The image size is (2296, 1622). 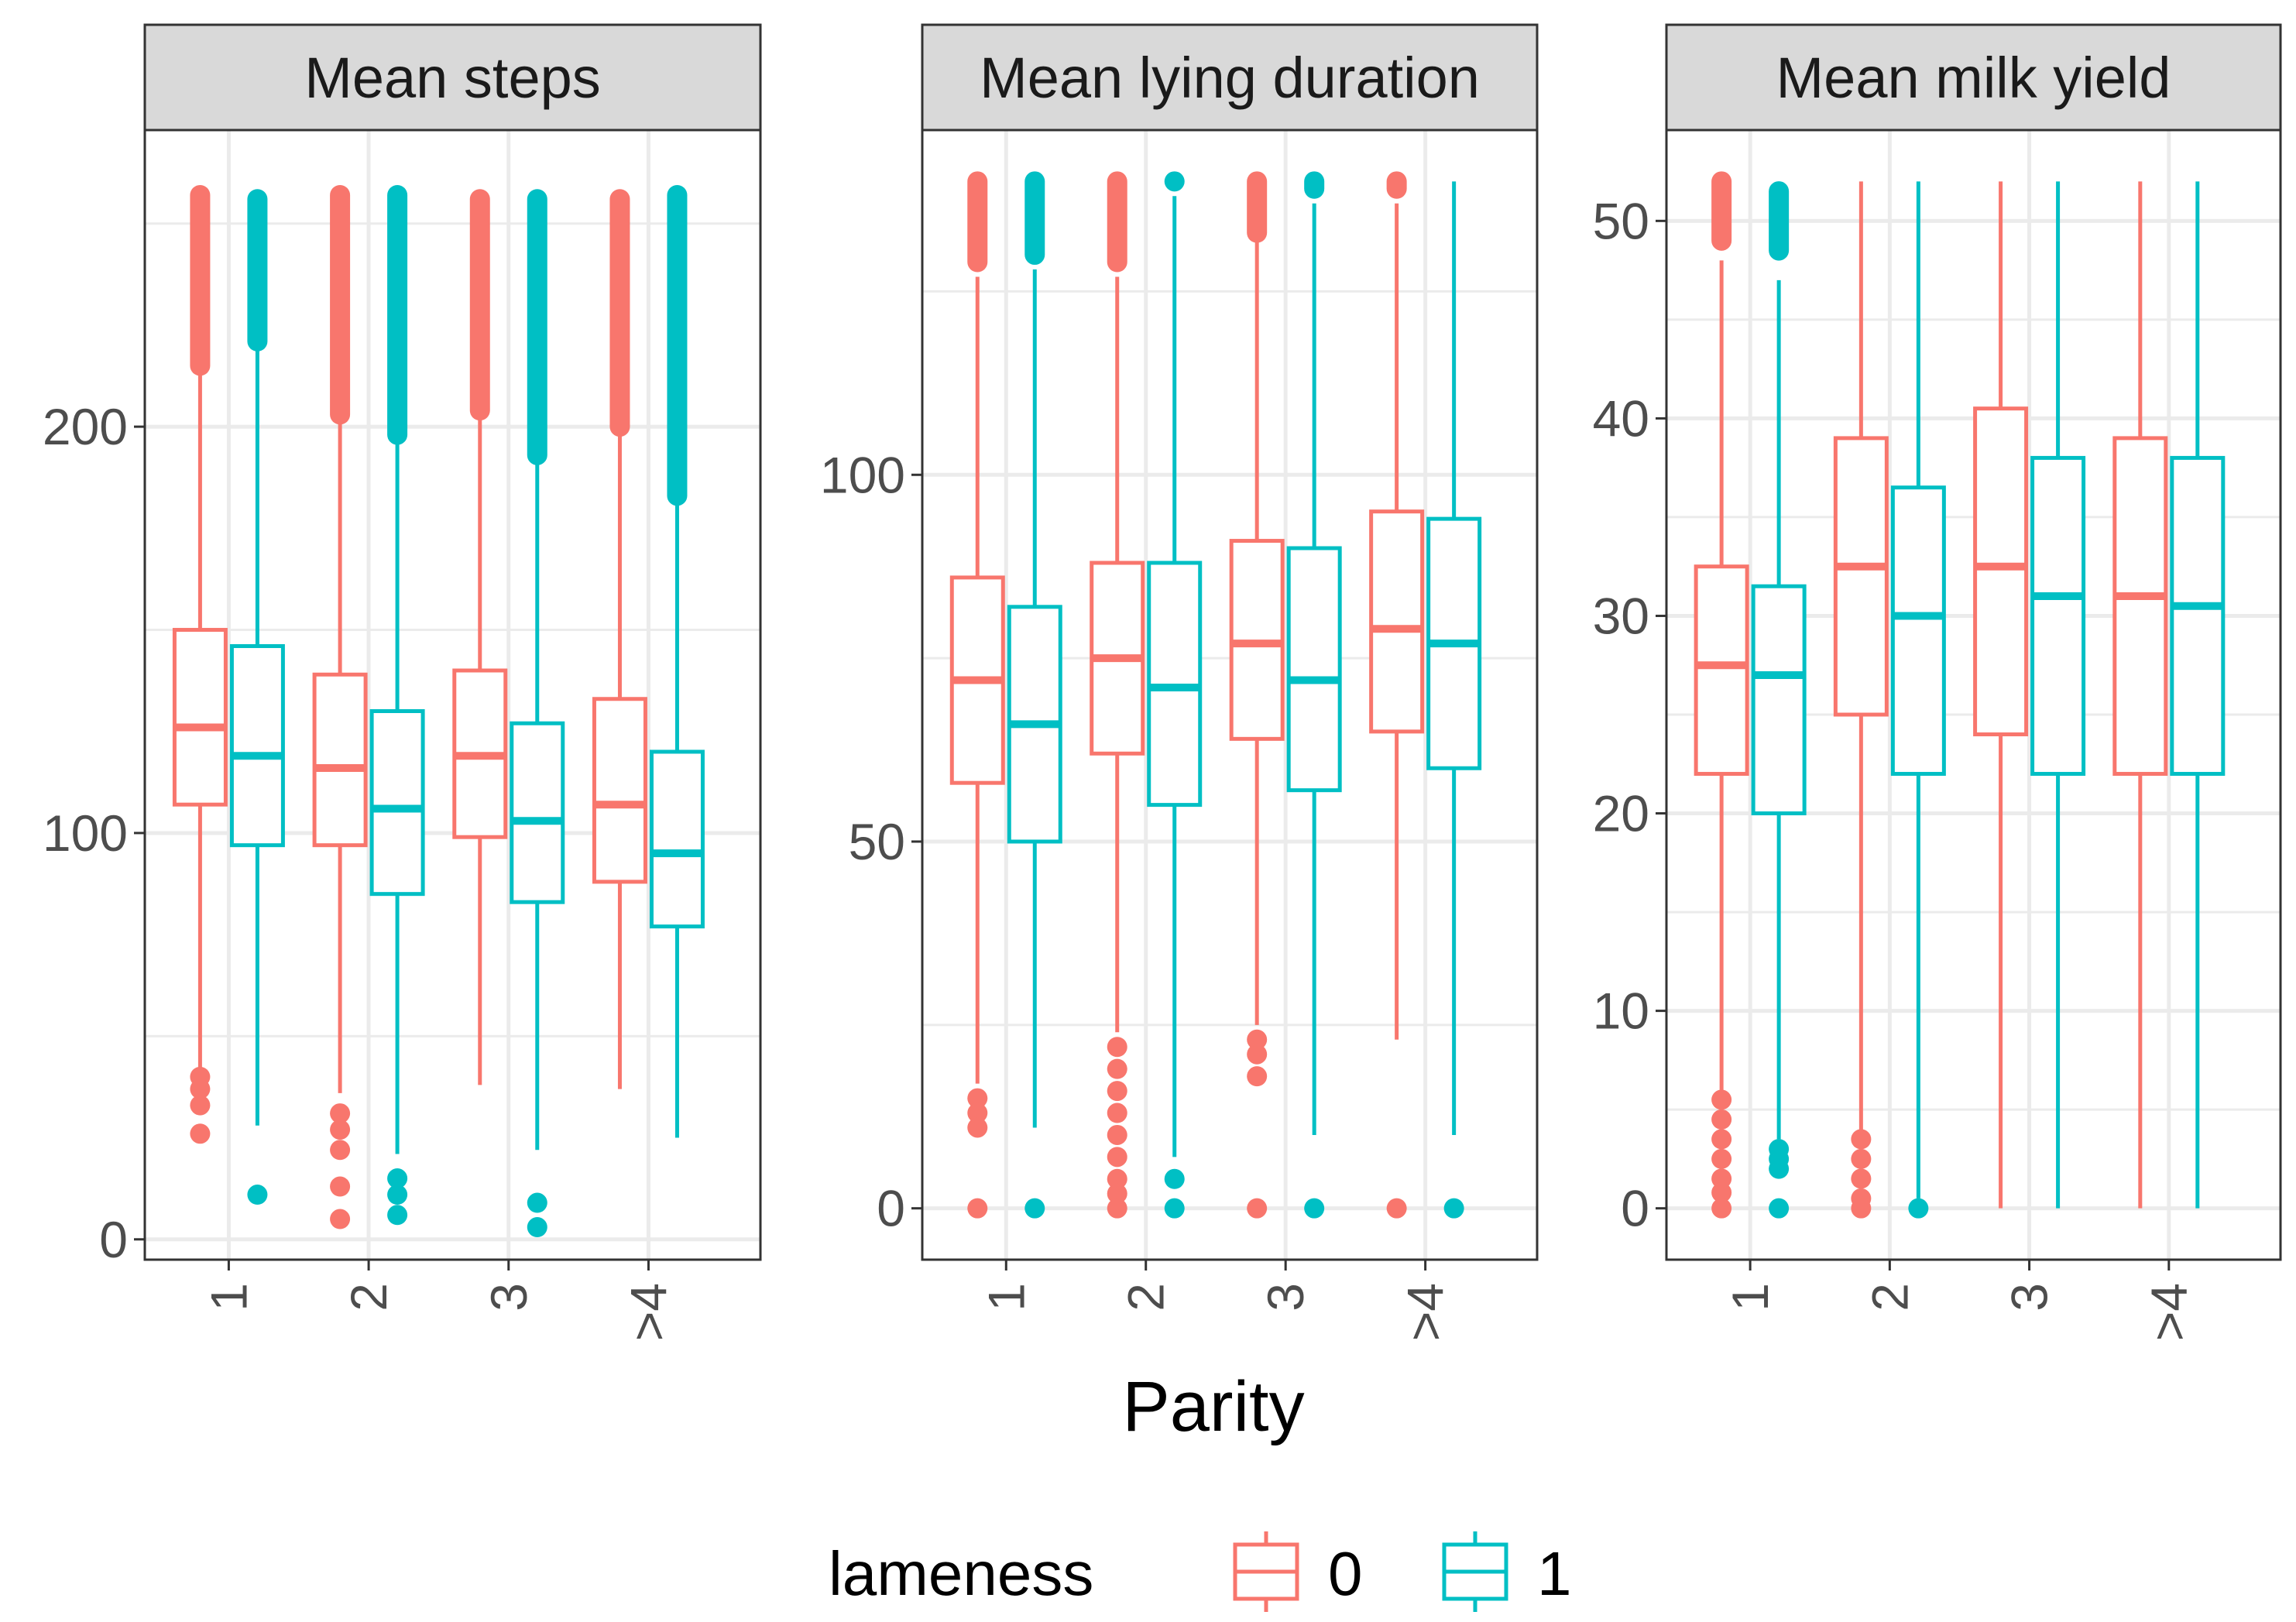 What do you see at coordinates (1621, 616) in the screenshot?
I see `y-tick-label: 30` at bounding box center [1621, 616].